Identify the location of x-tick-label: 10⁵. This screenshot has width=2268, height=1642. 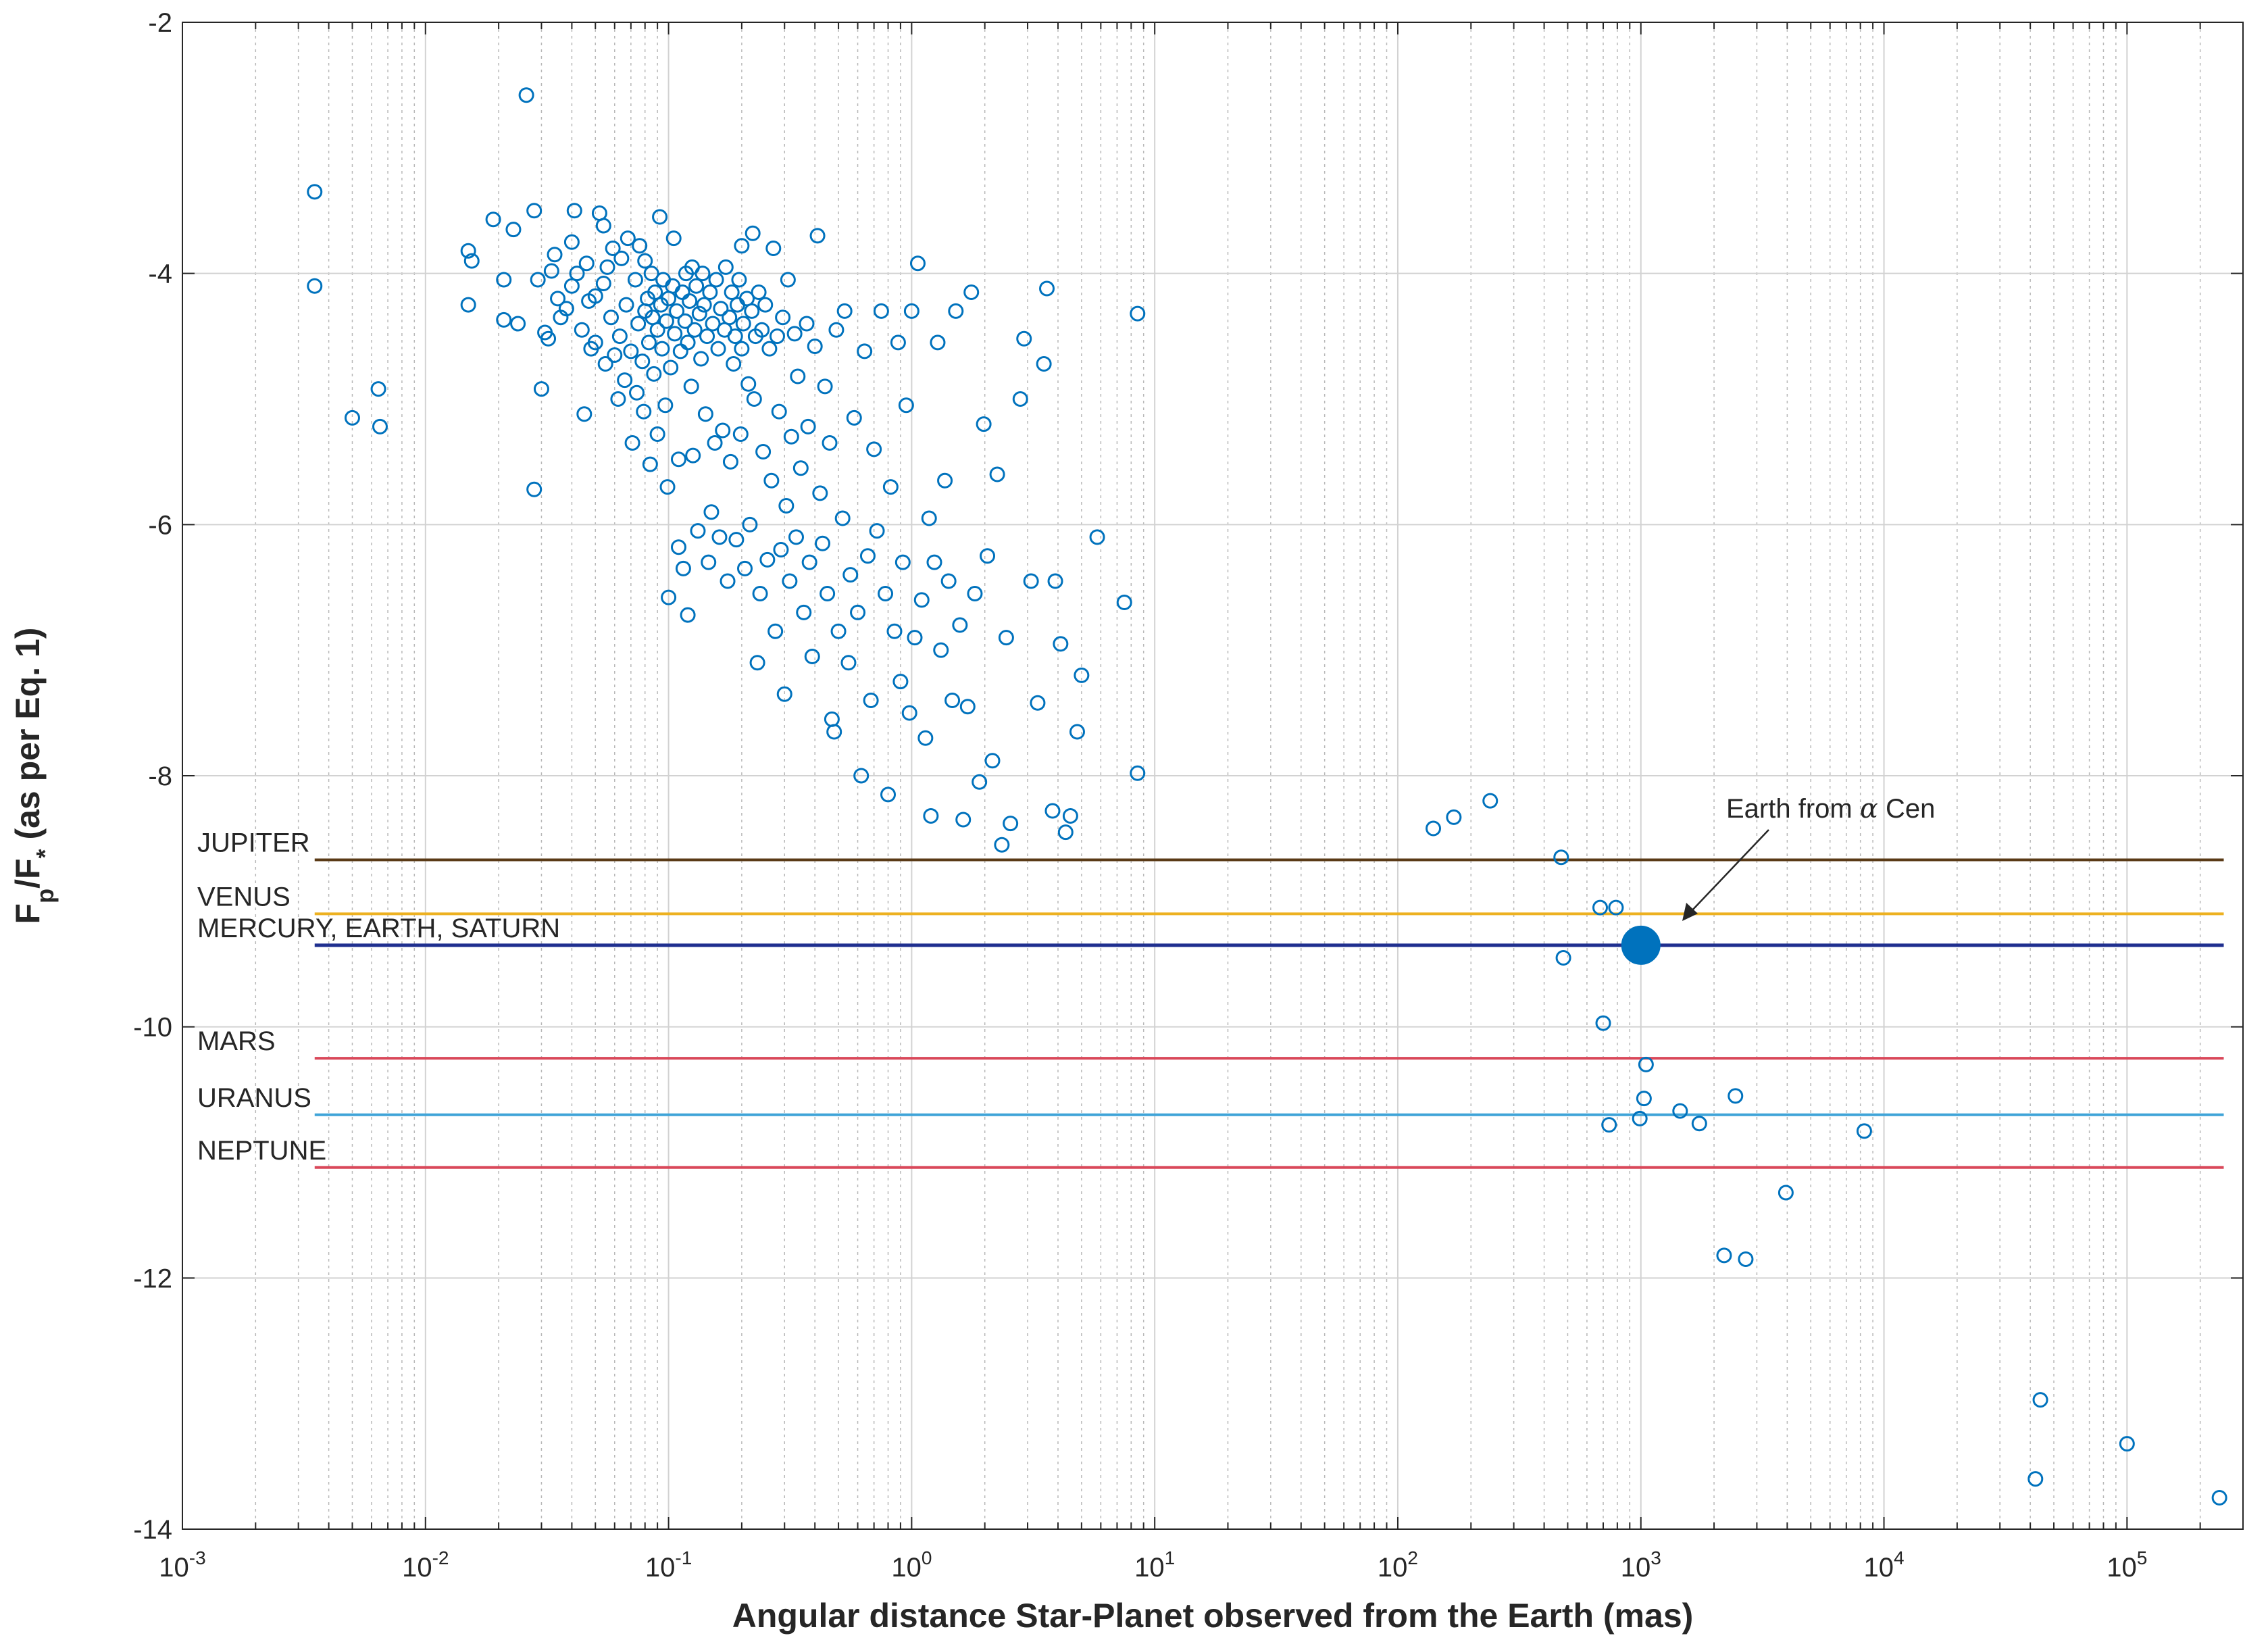
(2127, 1565).